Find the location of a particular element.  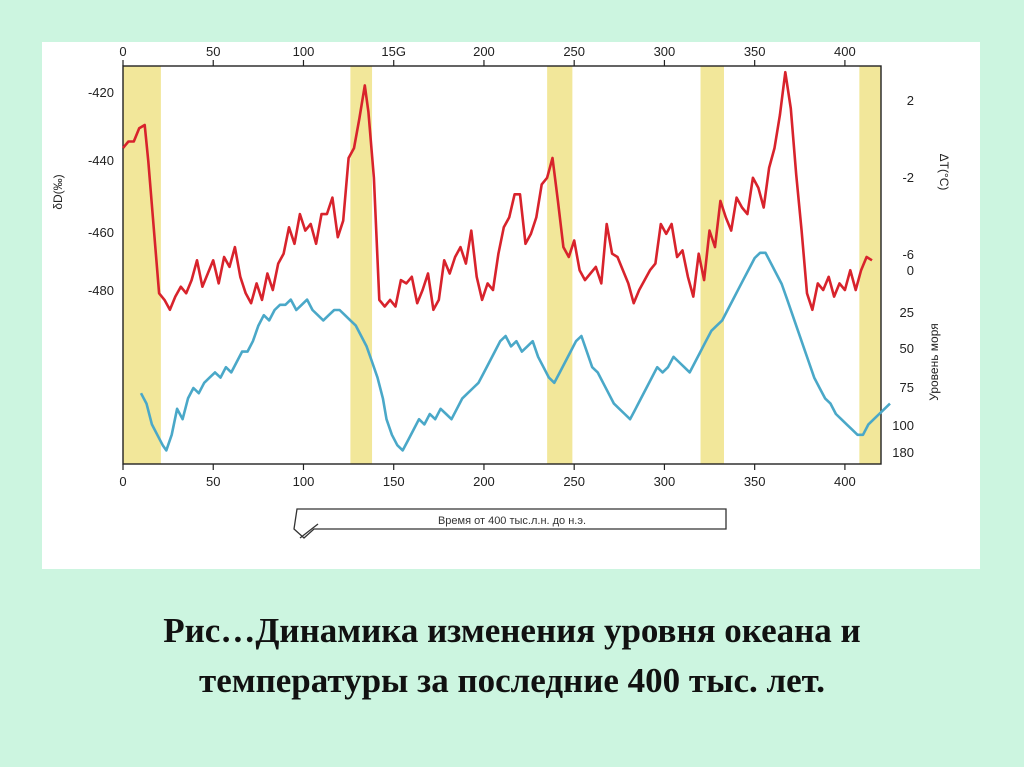

top-x-tick-label: 300 is located at coordinates (665, 51).